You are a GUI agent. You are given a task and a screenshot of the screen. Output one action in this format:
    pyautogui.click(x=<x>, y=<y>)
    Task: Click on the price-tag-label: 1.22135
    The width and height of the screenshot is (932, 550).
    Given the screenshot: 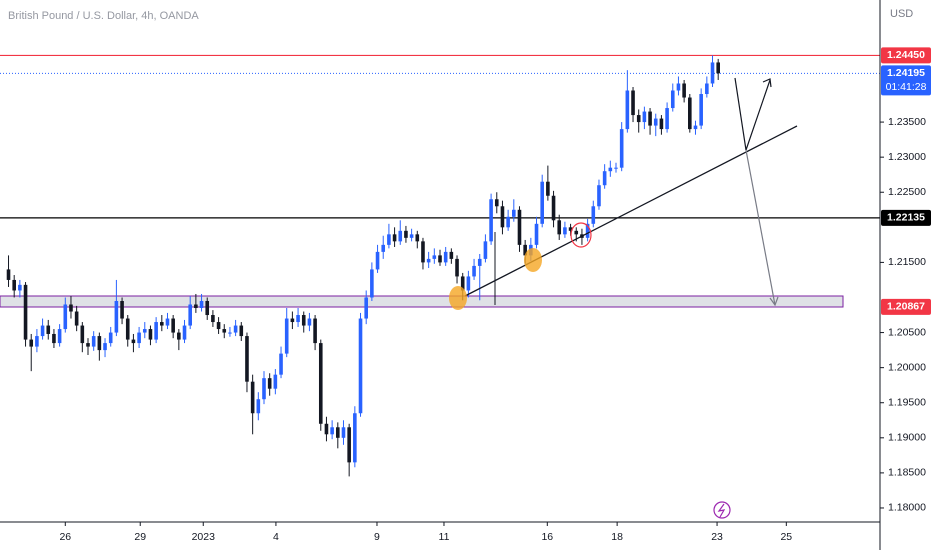 What is the action you would take?
    pyautogui.click(x=906, y=218)
    